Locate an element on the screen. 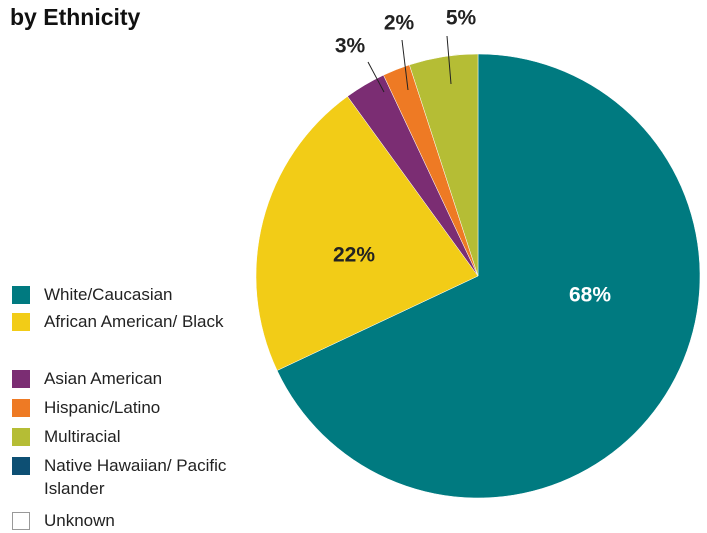 Image resolution: width=707 pixels, height=533 pixels. data-label: 68% is located at coordinates (590, 295).